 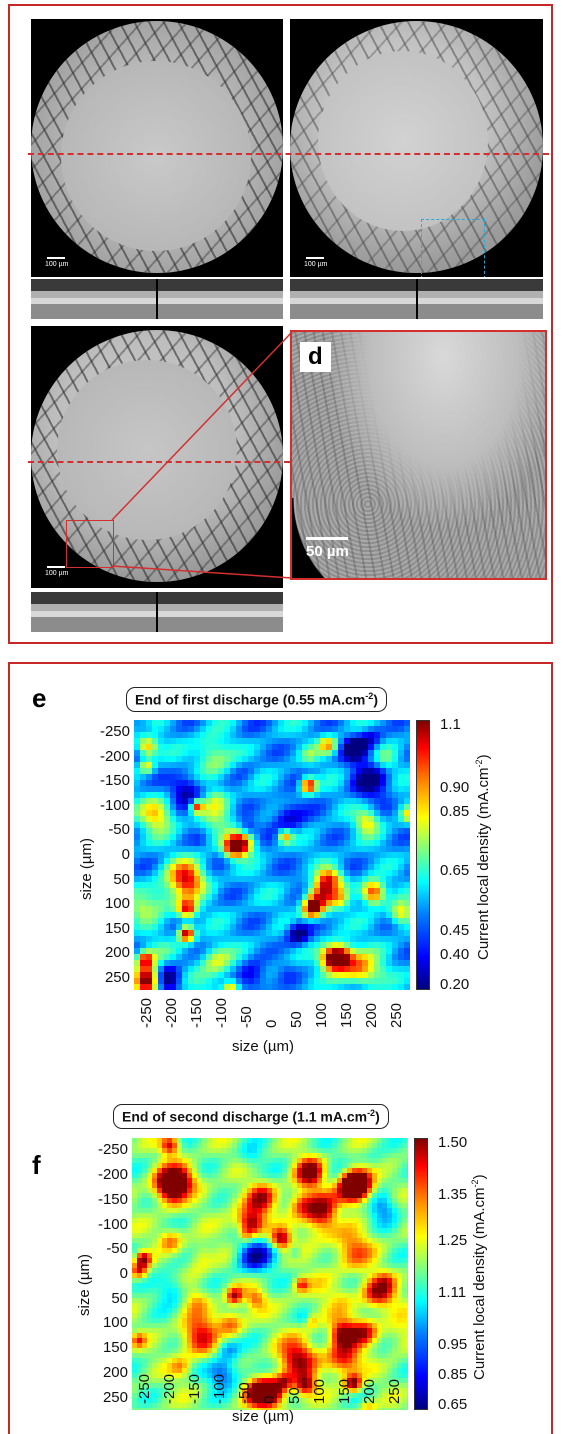 I want to click on panel-b-label: b, so click(x=304, y=55).